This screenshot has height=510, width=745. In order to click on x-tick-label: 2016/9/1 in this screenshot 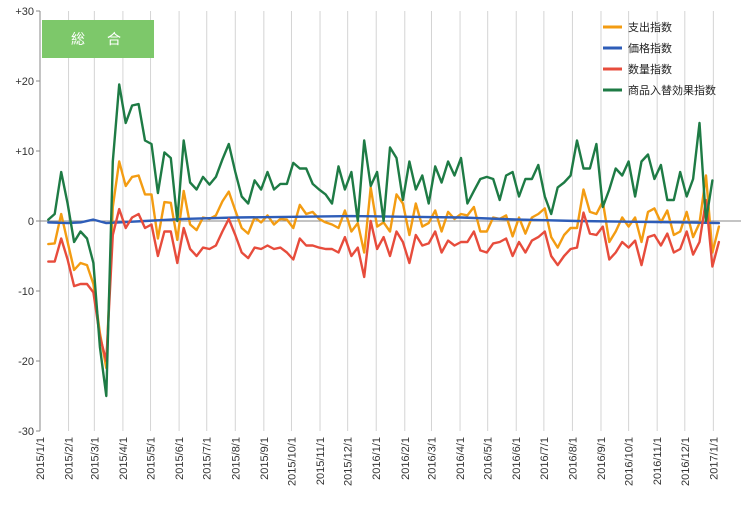, I will do `click(602, 458)`.